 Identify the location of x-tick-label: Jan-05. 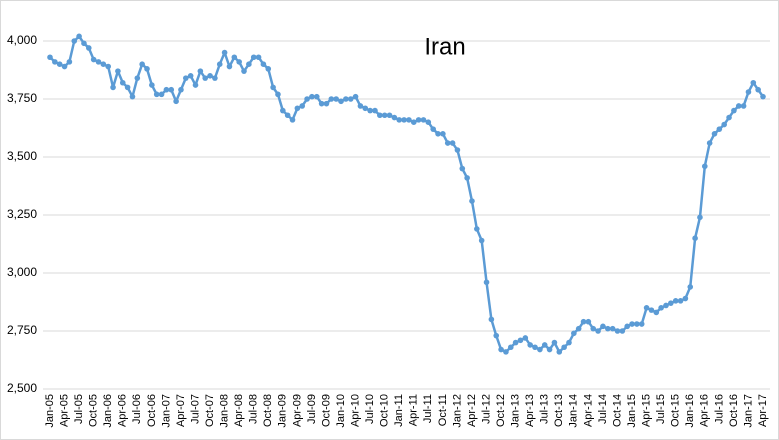
(50, 411).